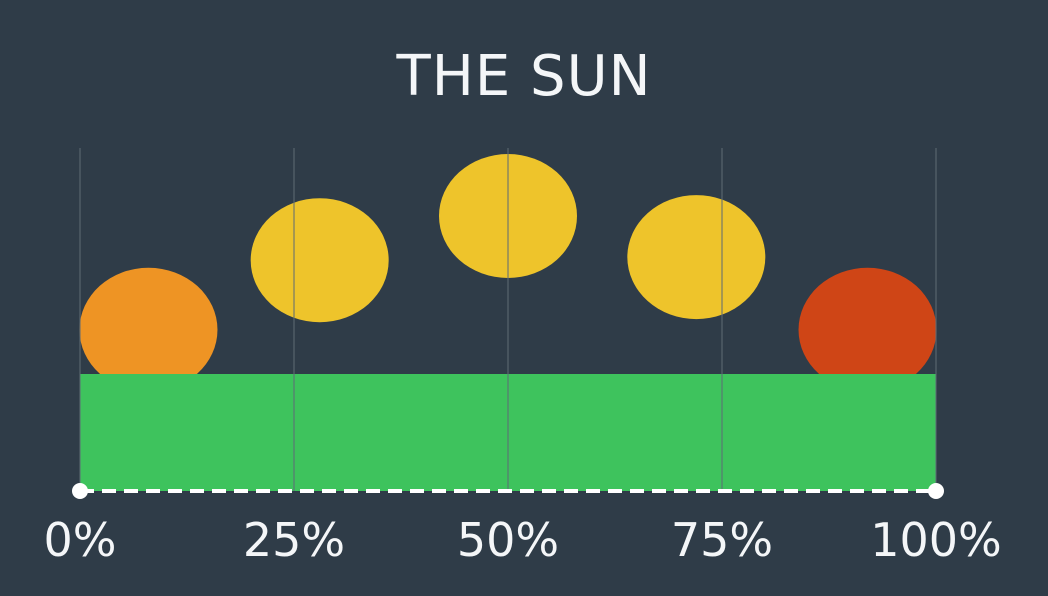  Describe the element at coordinates (80, 540) in the screenshot. I see `tick-label-0: 0%` at that location.